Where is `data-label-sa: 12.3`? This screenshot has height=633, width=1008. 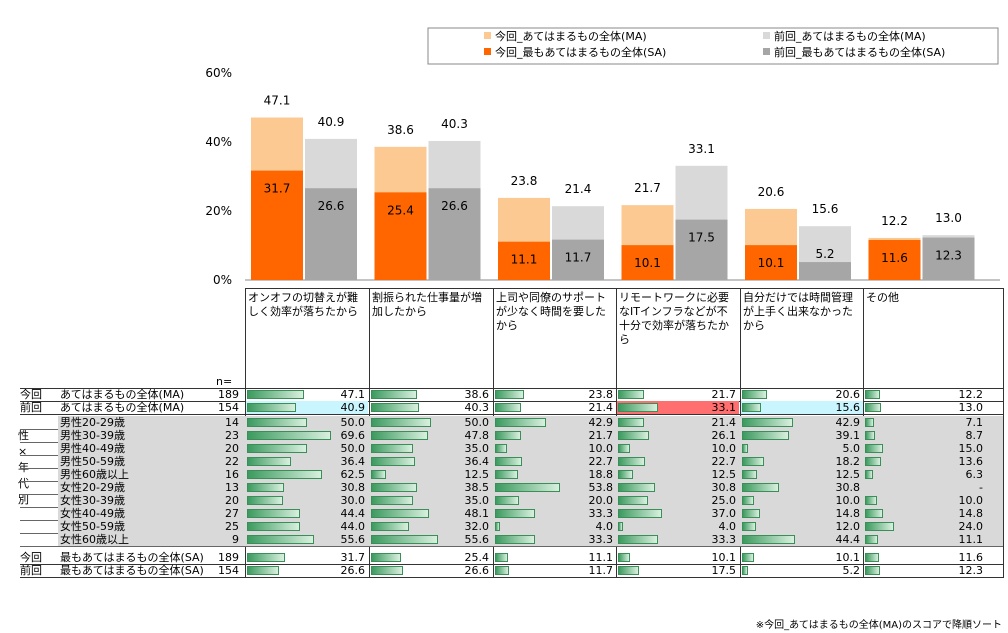
data-label-sa: 12.3 is located at coordinates (948, 256).